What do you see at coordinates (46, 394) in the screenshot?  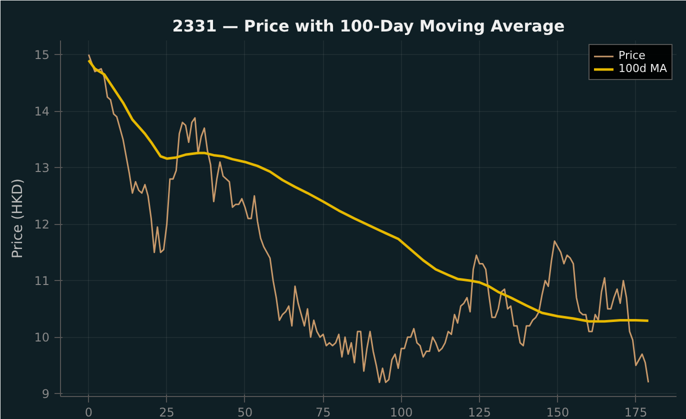 I see `y-tick-label: 9` at bounding box center [46, 394].